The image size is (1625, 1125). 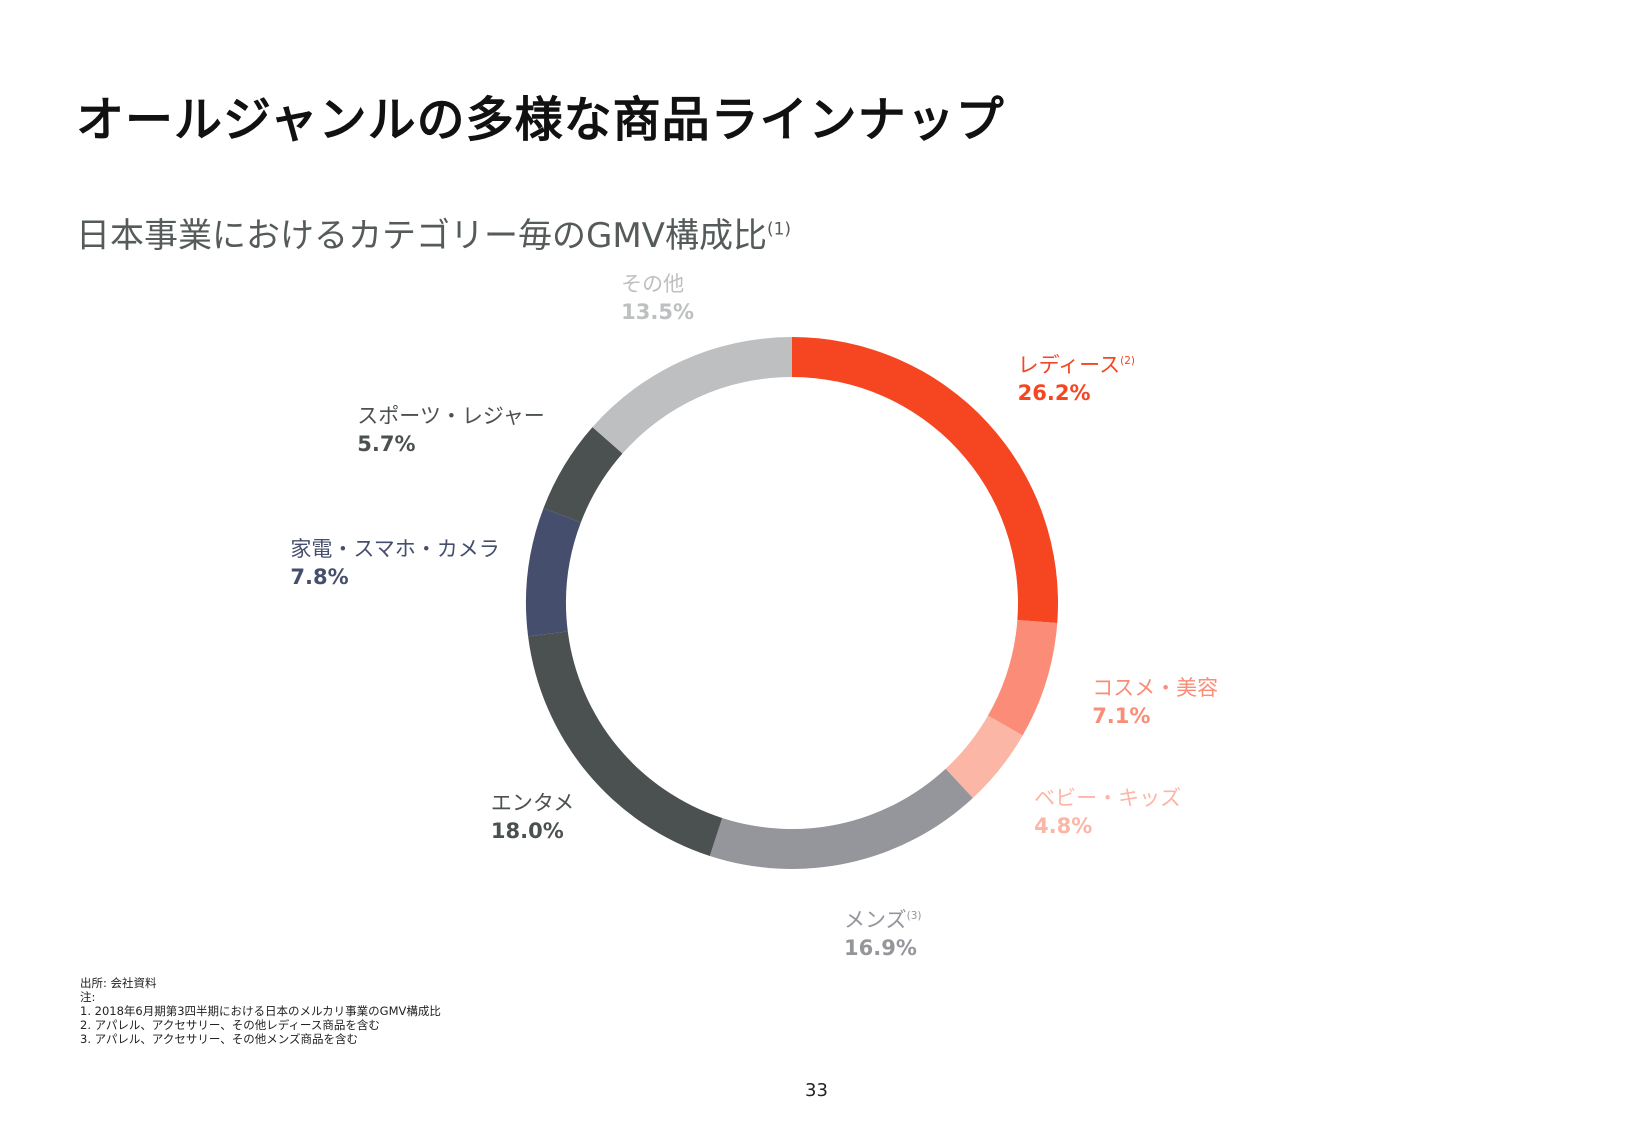 What do you see at coordinates (386, 443) in the screenshot?
I see `slice-label-value: 5.7%` at bounding box center [386, 443].